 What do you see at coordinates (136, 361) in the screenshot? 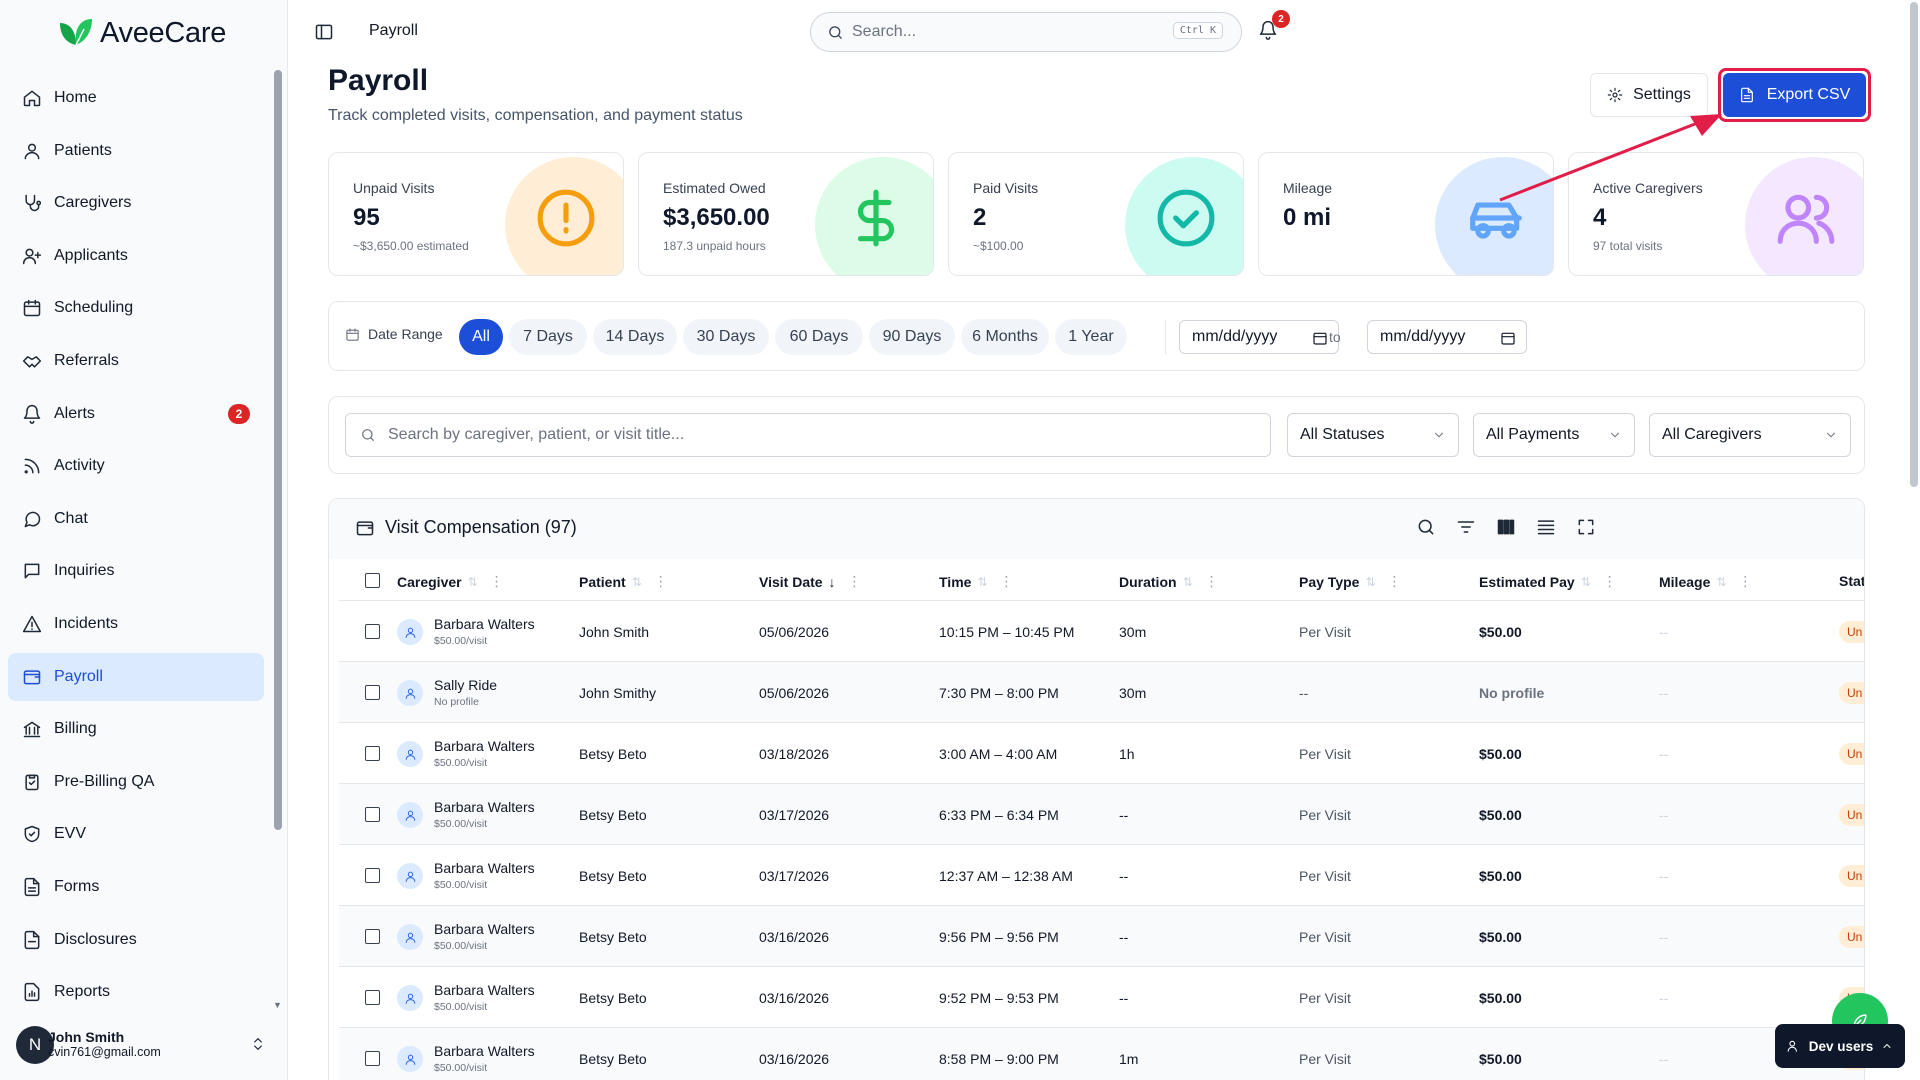
I see `sidebar-item-referrals: Referrals` at bounding box center [136, 361].